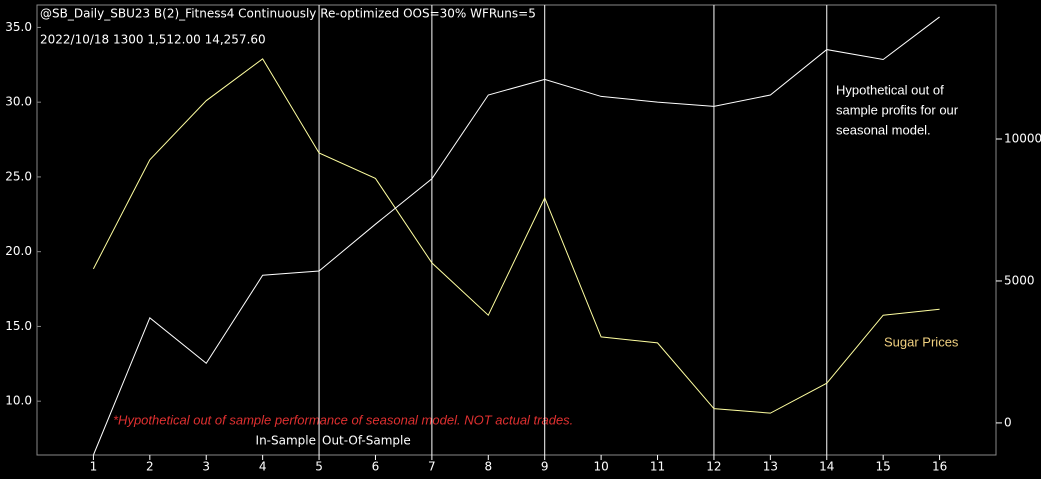  What do you see at coordinates (890, 89) in the screenshot?
I see `profits-note: Hypothetical out of` at bounding box center [890, 89].